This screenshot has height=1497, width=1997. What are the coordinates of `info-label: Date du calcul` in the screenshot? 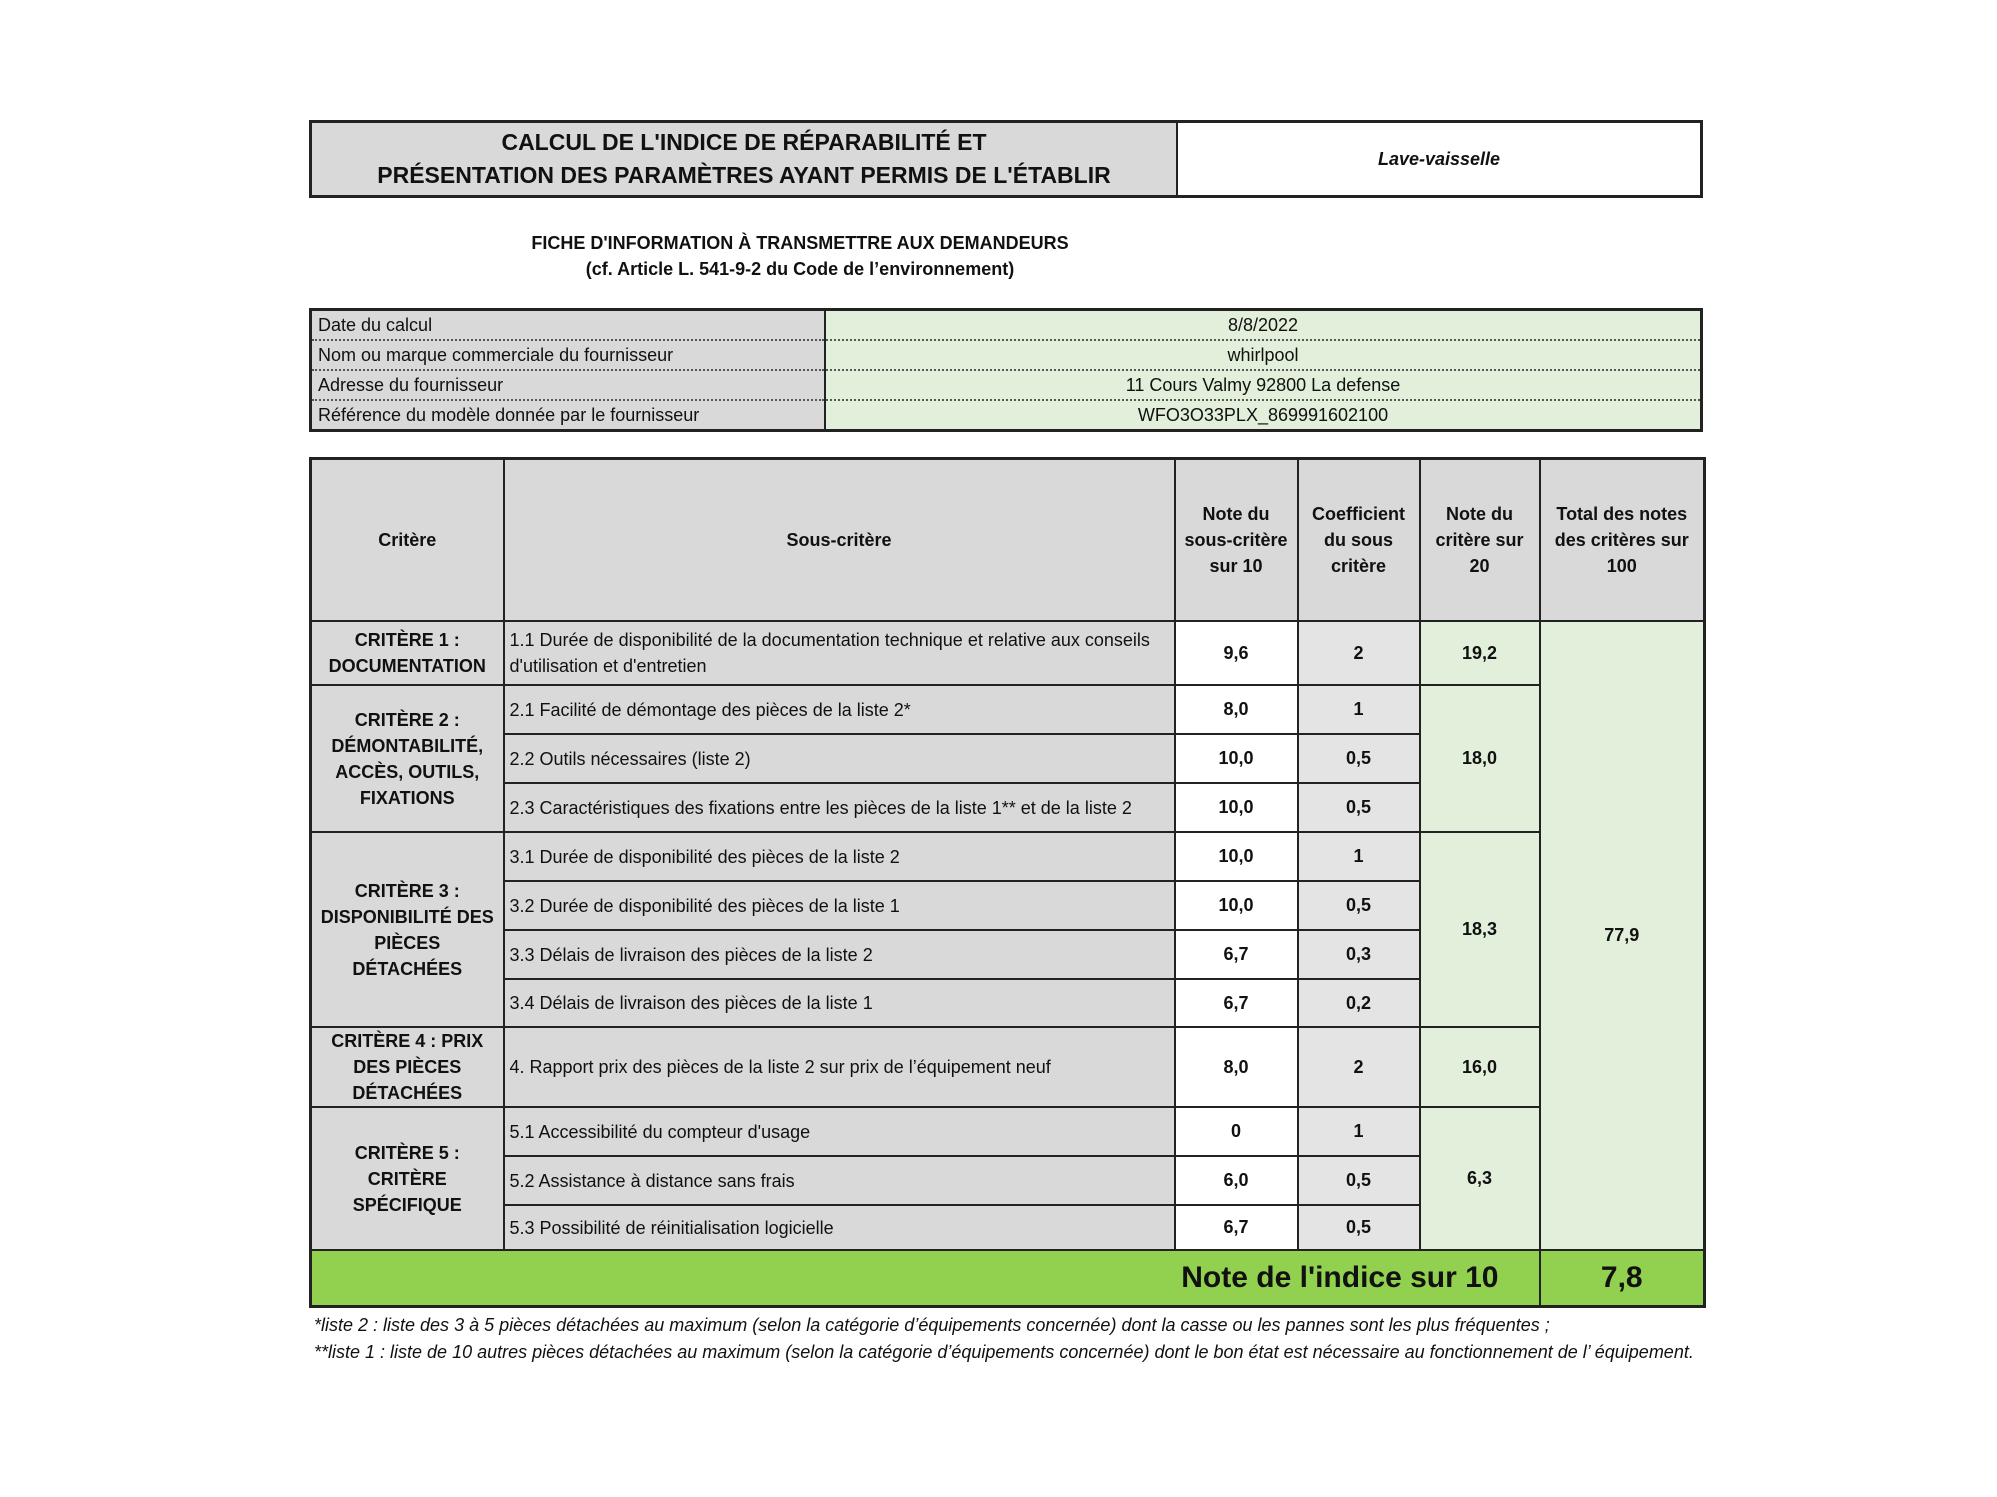 It's located at (568, 325).